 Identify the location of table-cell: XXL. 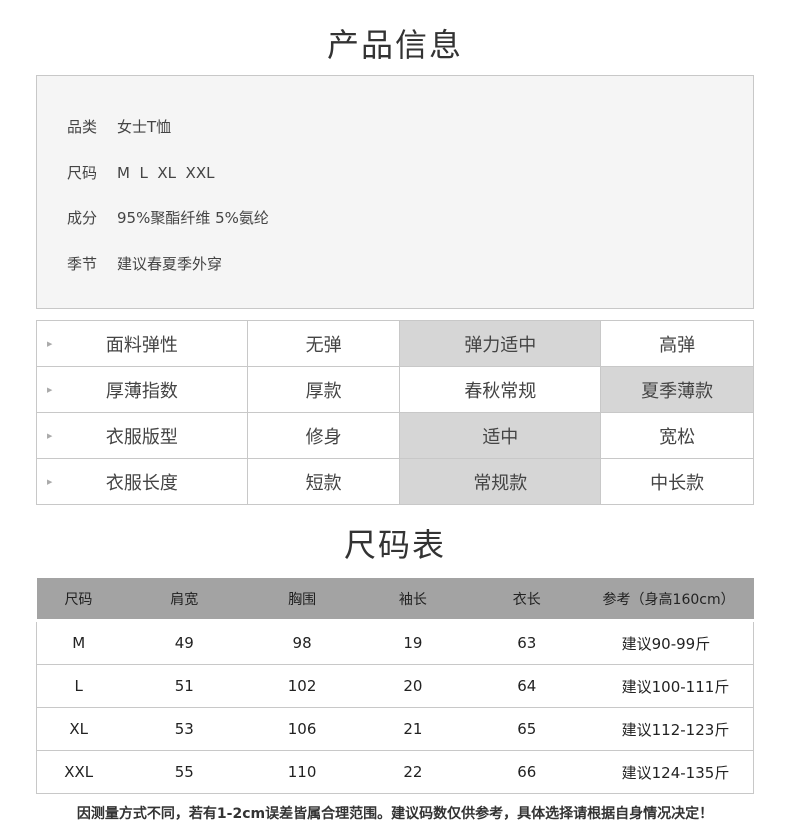
(78, 772).